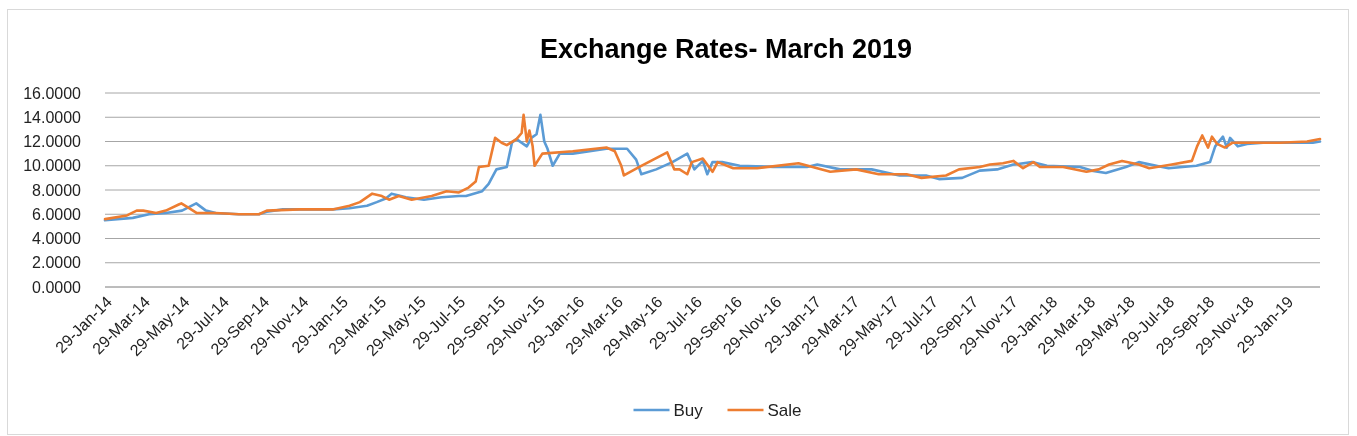 This screenshot has height=436, width=1357. What do you see at coordinates (57, 239) in the screenshot?
I see `y-tick-label: 4.0000` at bounding box center [57, 239].